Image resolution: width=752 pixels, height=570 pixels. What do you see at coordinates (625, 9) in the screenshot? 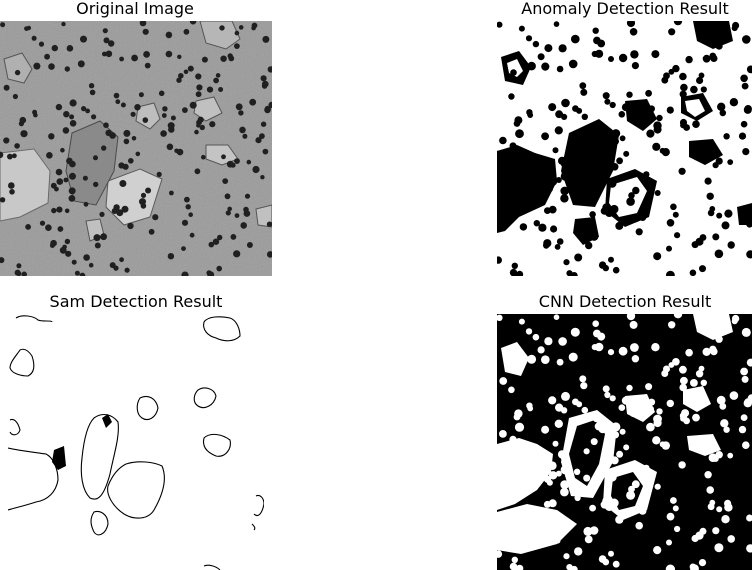
I see `title-anomaly: Anomaly Detection Result` at bounding box center [625, 9].